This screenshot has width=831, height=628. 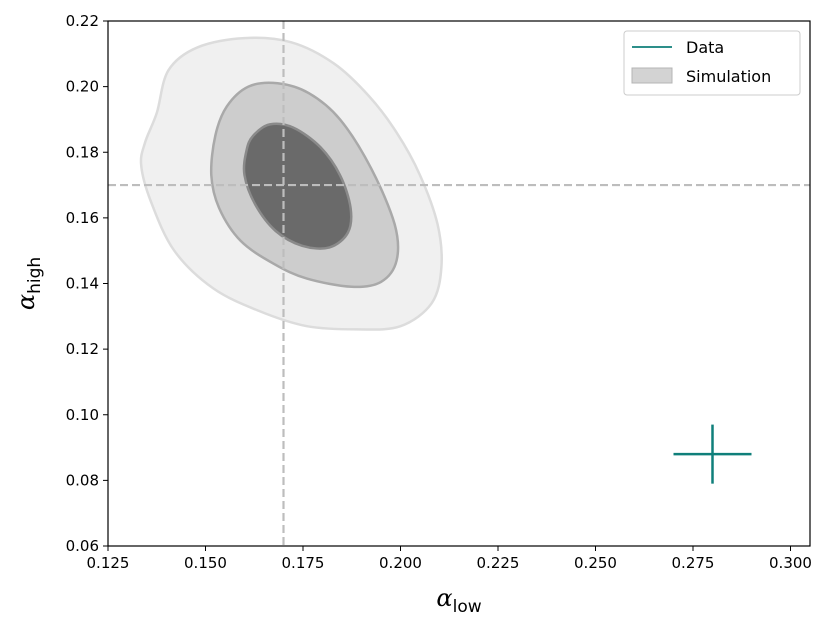 What do you see at coordinates (498, 563) in the screenshot?
I see `x-tick-label: 0.225` at bounding box center [498, 563].